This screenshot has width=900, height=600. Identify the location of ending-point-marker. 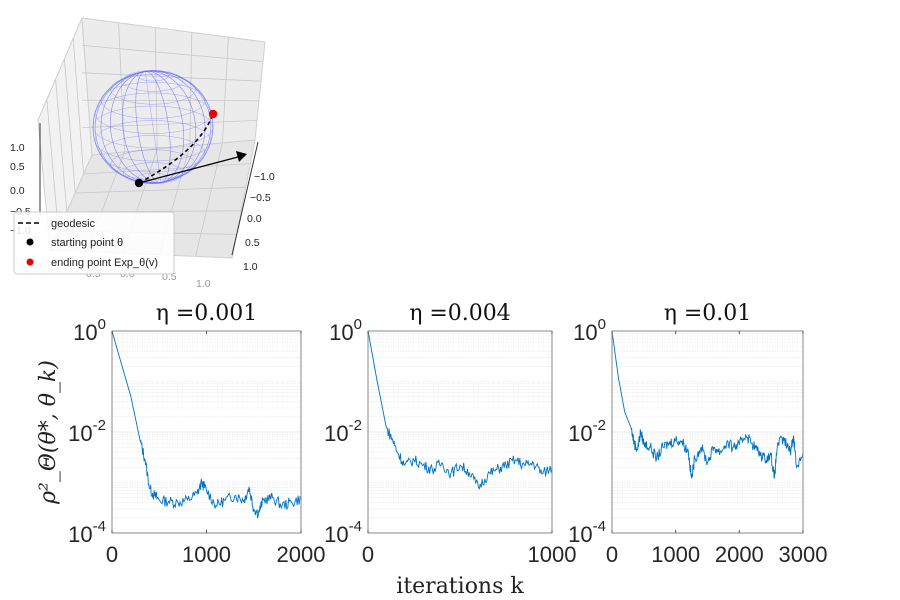
(213, 114).